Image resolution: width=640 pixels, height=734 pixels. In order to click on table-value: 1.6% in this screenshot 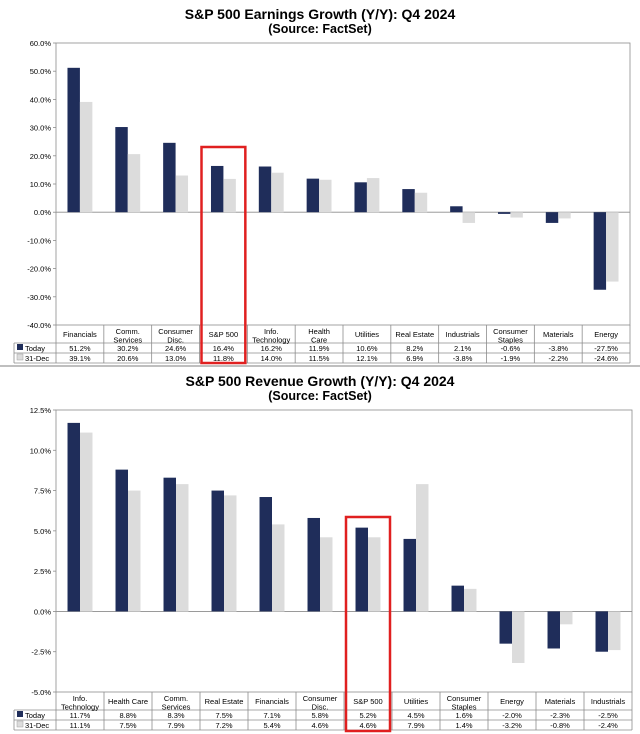, I will do `click(463, 715)`.